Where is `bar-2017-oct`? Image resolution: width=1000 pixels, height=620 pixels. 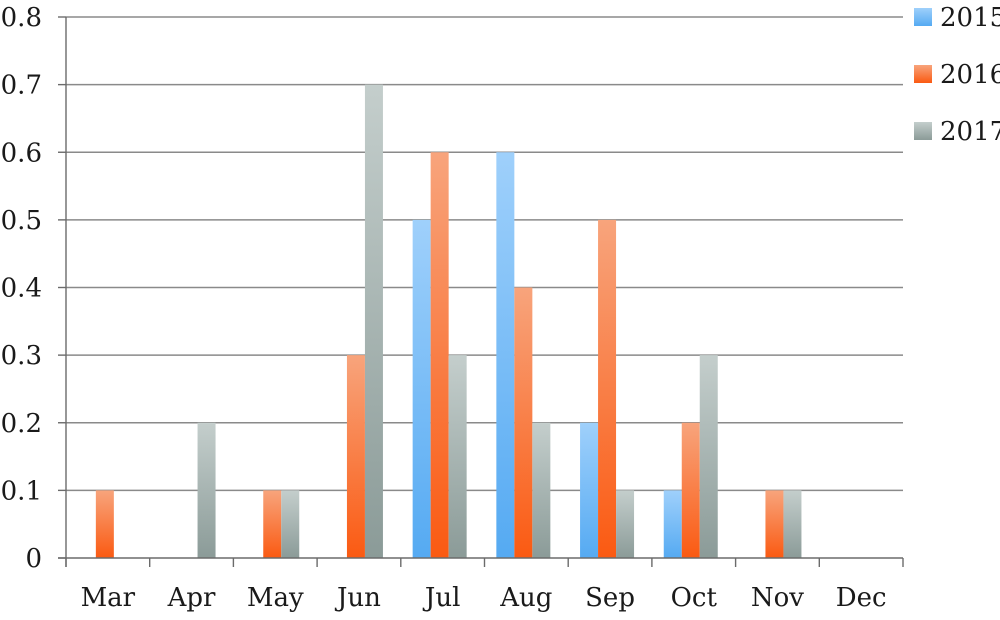
bar-2017-oct is located at coordinates (708, 456).